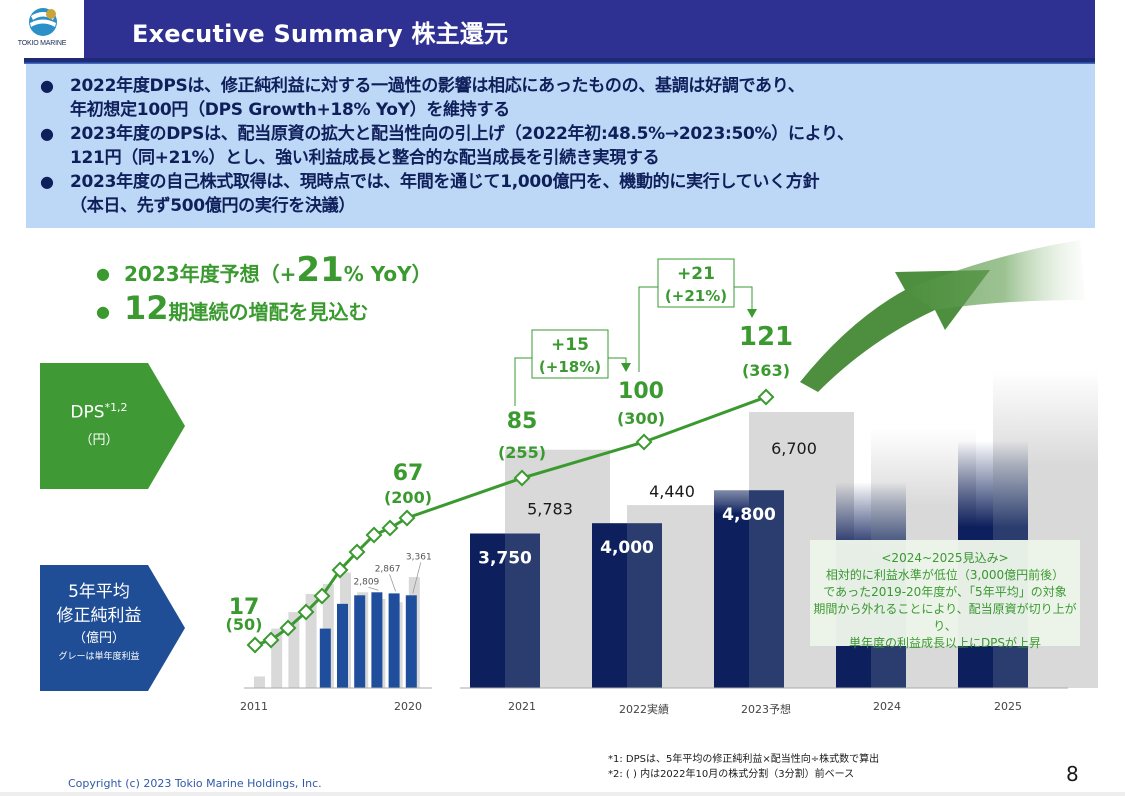 The image size is (1125, 796). What do you see at coordinates (419, 557) in the screenshot?
I see `bar-value-label: 3,361` at bounding box center [419, 557].